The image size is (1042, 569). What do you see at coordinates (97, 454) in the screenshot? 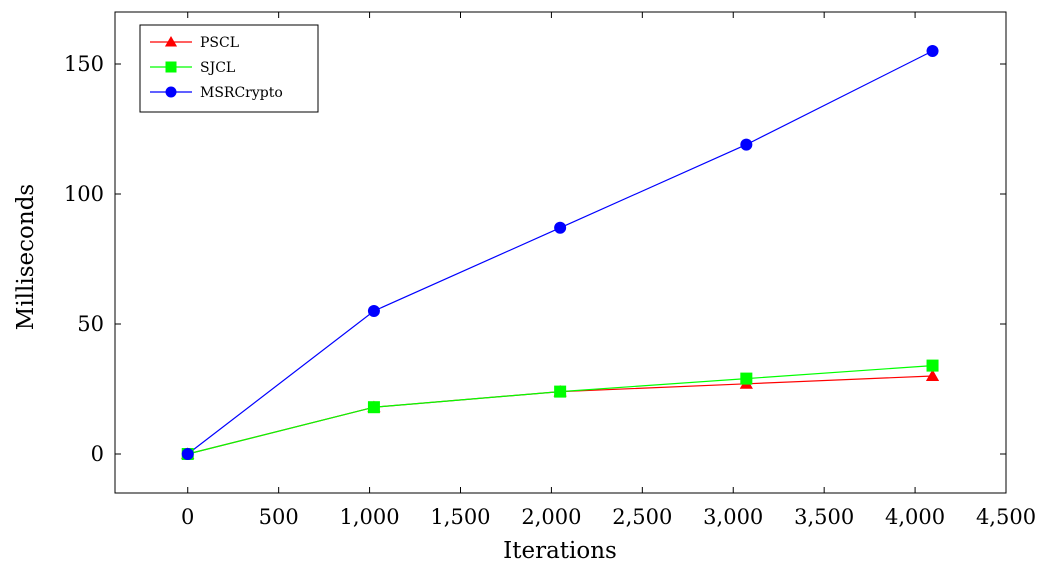
I see `y-tick-label: 0` at bounding box center [97, 454].